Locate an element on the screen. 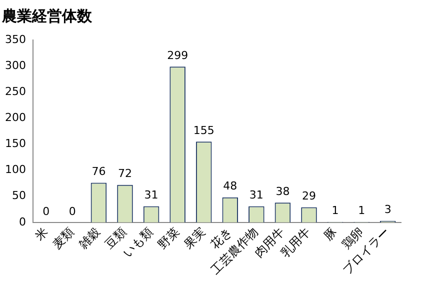 The image size is (421, 281). x-tick-label: 豚 is located at coordinates (330, 234).